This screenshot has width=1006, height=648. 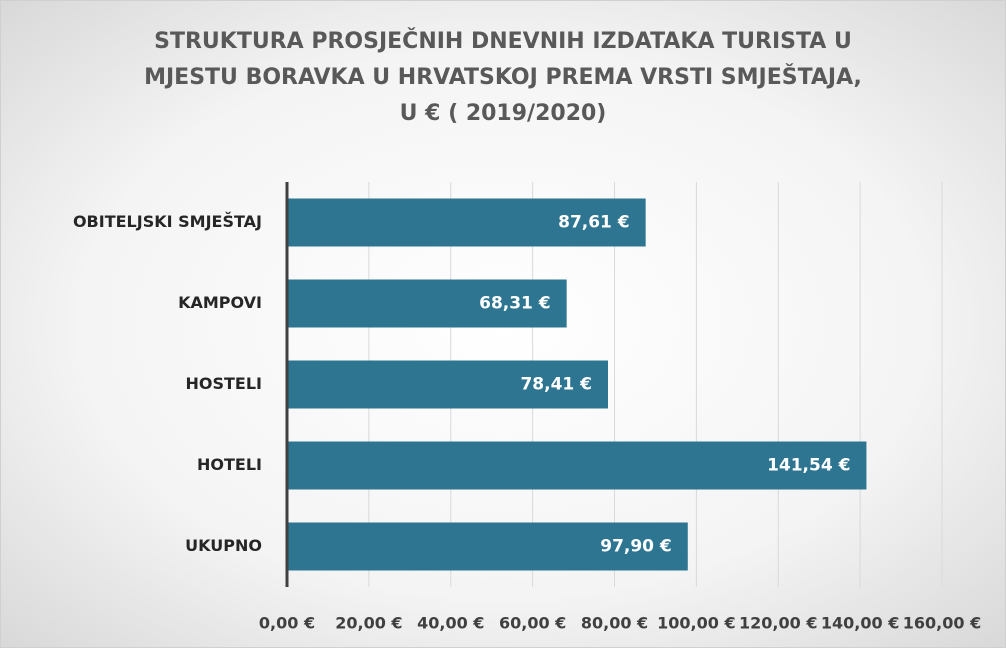 I want to click on x-tick-label: 80,00 €, so click(x=614, y=623).